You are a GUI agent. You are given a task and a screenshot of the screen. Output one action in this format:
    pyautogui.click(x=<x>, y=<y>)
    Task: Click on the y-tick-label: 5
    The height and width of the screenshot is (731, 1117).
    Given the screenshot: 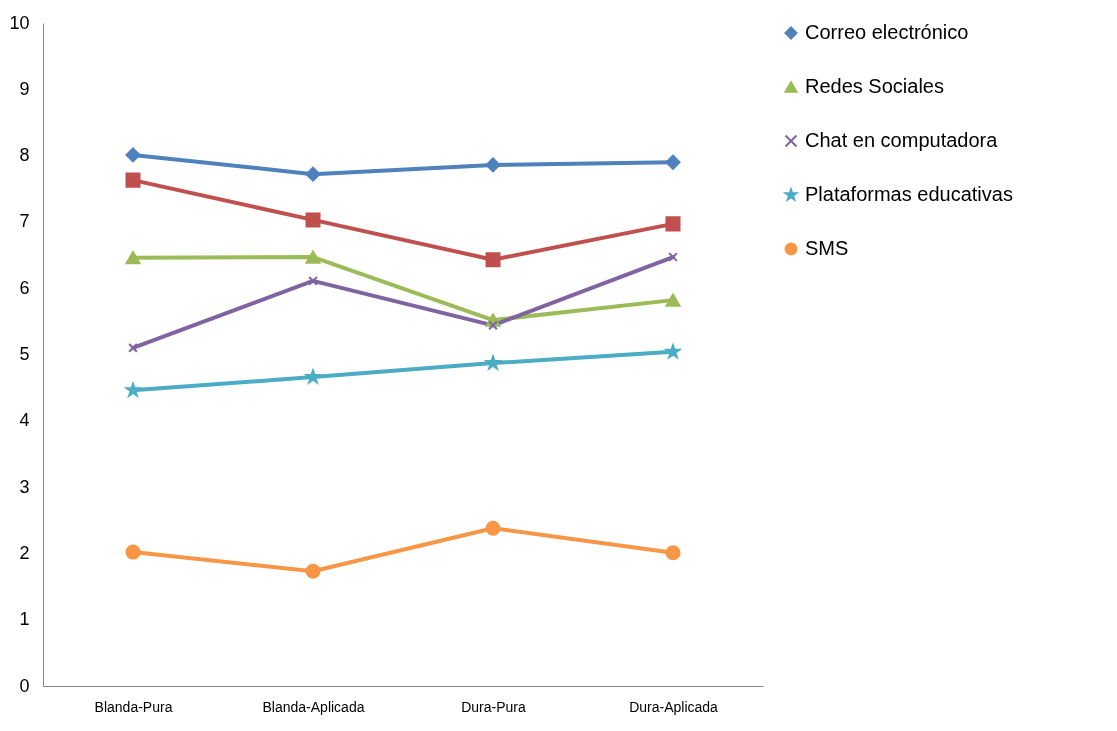 What is the action you would take?
    pyautogui.click(x=24, y=354)
    